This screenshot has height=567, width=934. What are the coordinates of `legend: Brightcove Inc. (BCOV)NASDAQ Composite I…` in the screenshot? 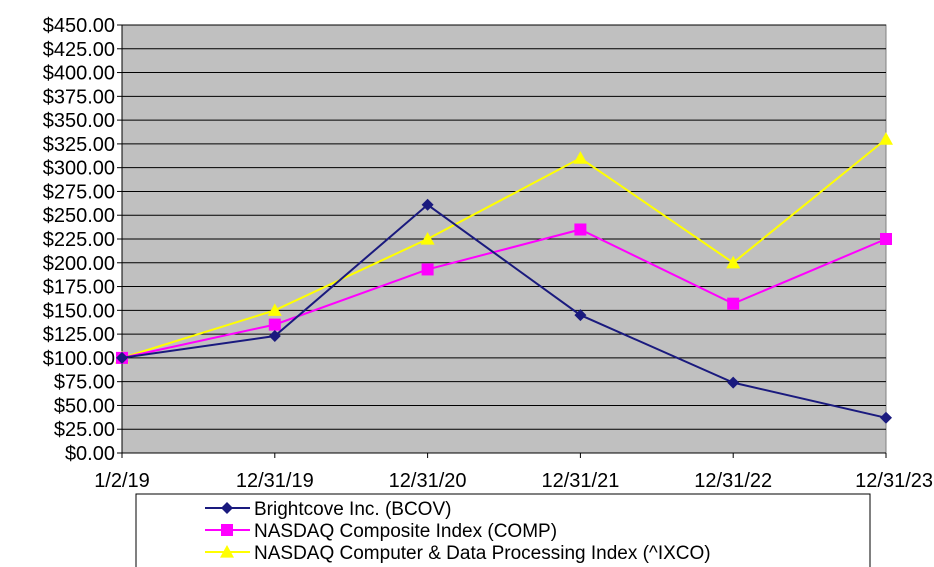 It's located at (503, 530).